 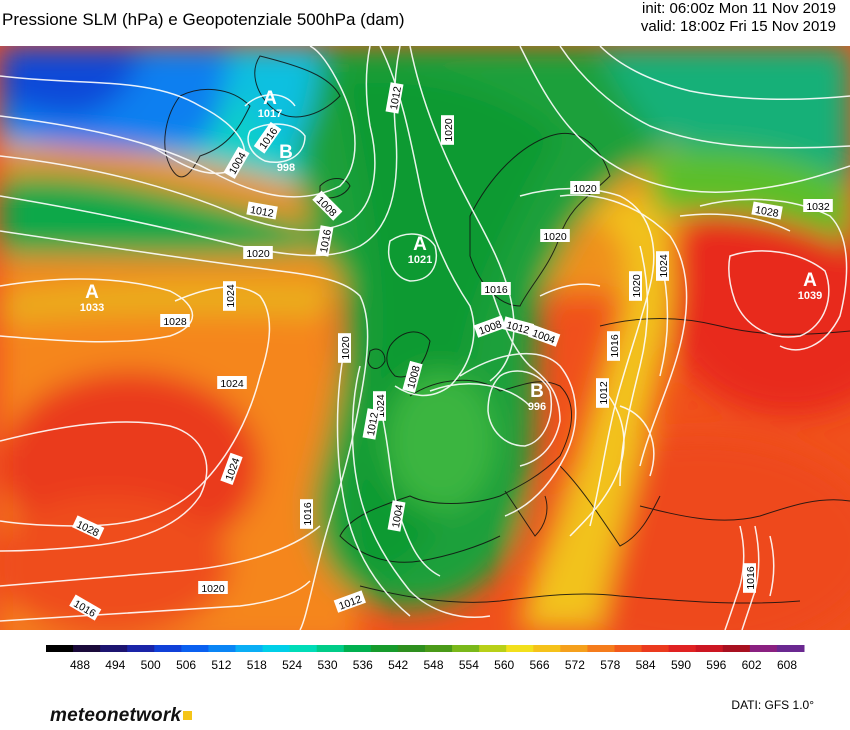 I want to click on valid-time: valid: 18:00z Fri 15 Nov 2019, so click(x=738, y=26).